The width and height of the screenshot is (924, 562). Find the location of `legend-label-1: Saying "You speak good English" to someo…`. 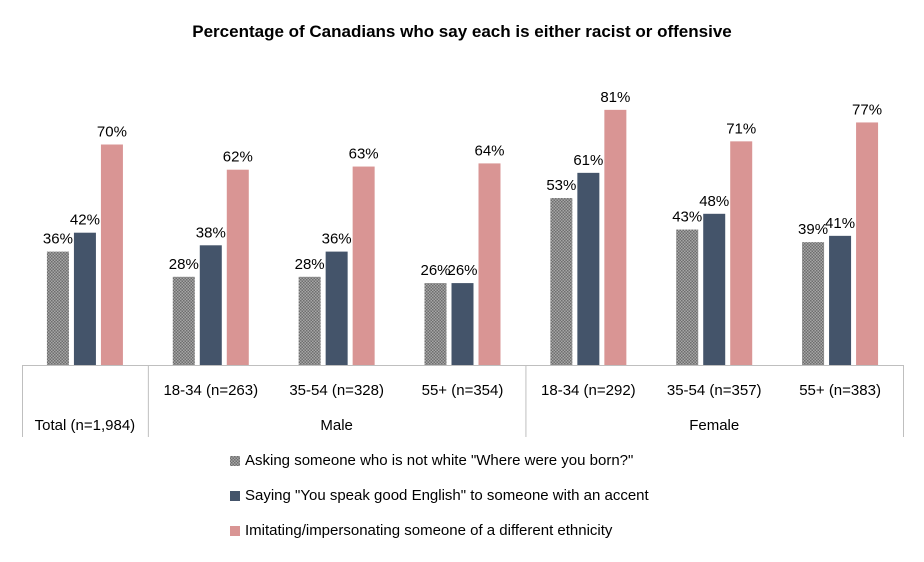

legend-label-1: Saying "You speak good English" to someo… is located at coordinates (447, 495).